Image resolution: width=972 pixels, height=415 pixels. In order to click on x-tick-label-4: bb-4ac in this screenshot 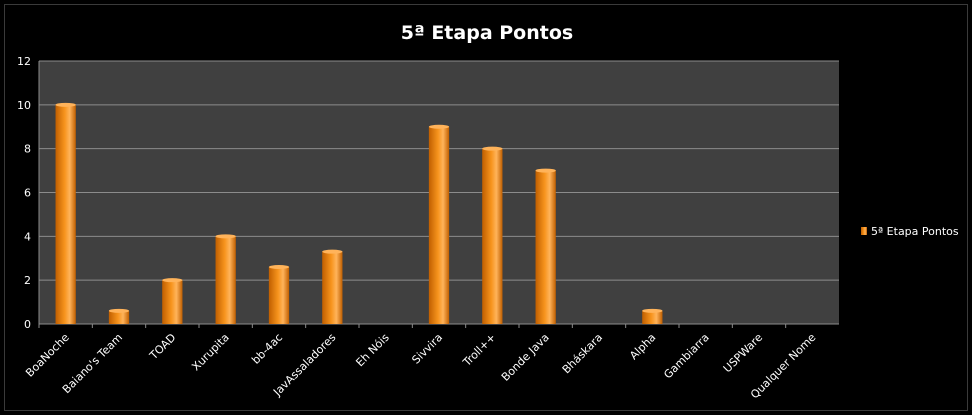, I will do `click(267, 349)`.